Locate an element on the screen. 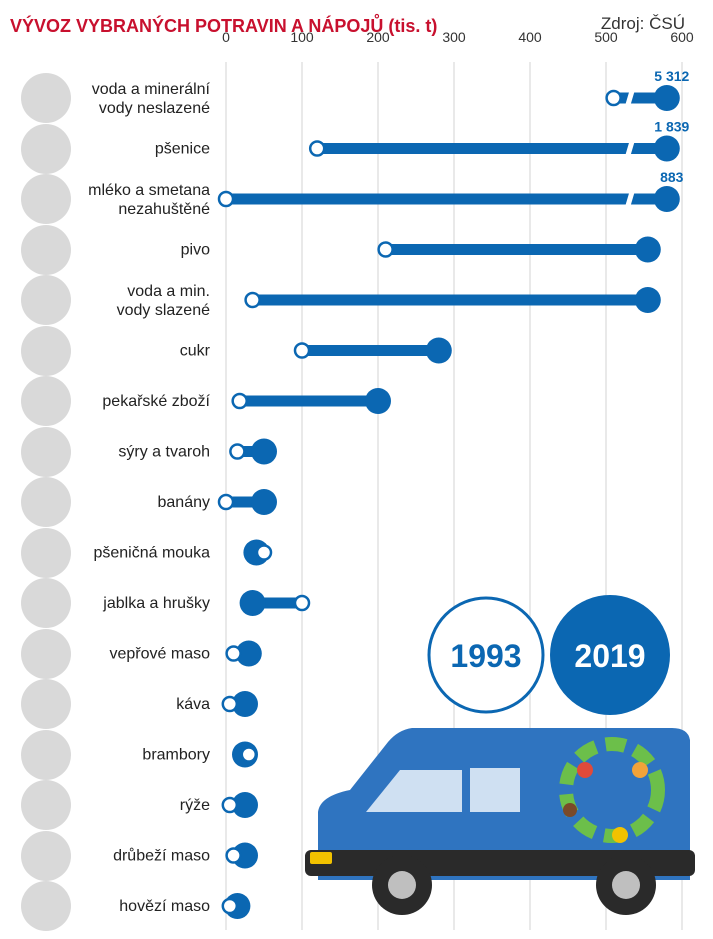 This screenshot has height=939, width=713. legend-2019-circle is located at coordinates (610, 655).